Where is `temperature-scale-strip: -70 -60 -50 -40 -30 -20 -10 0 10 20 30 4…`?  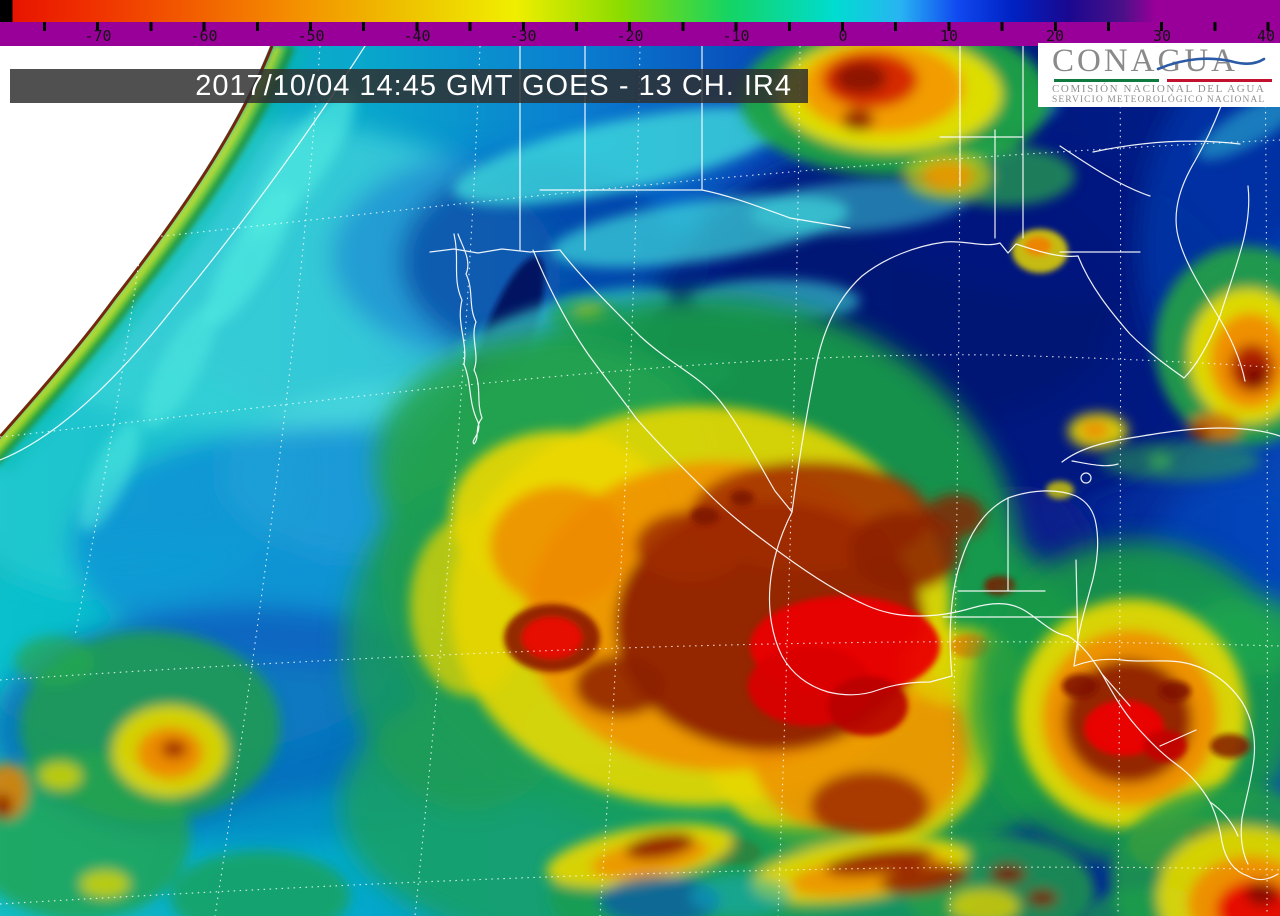
temperature-scale-strip: -70 -60 -50 -40 -30 -20 -10 0 10 20 30 4… is located at coordinates (640, 34).